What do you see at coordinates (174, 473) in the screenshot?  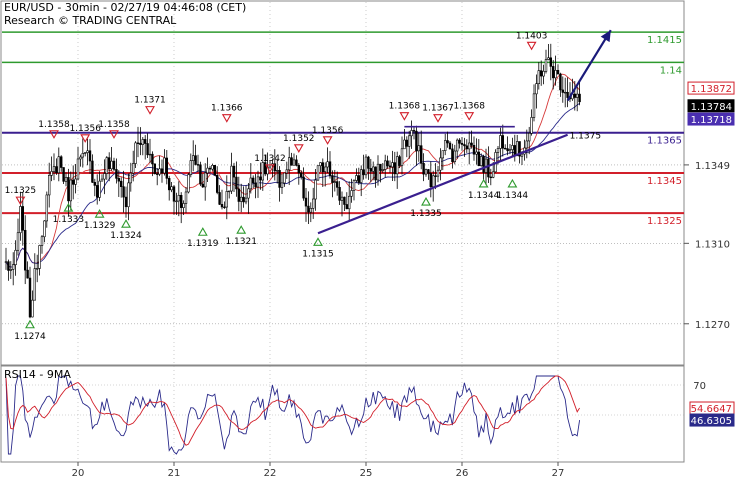 I see `x-tick-label: 21` at bounding box center [174, 473].